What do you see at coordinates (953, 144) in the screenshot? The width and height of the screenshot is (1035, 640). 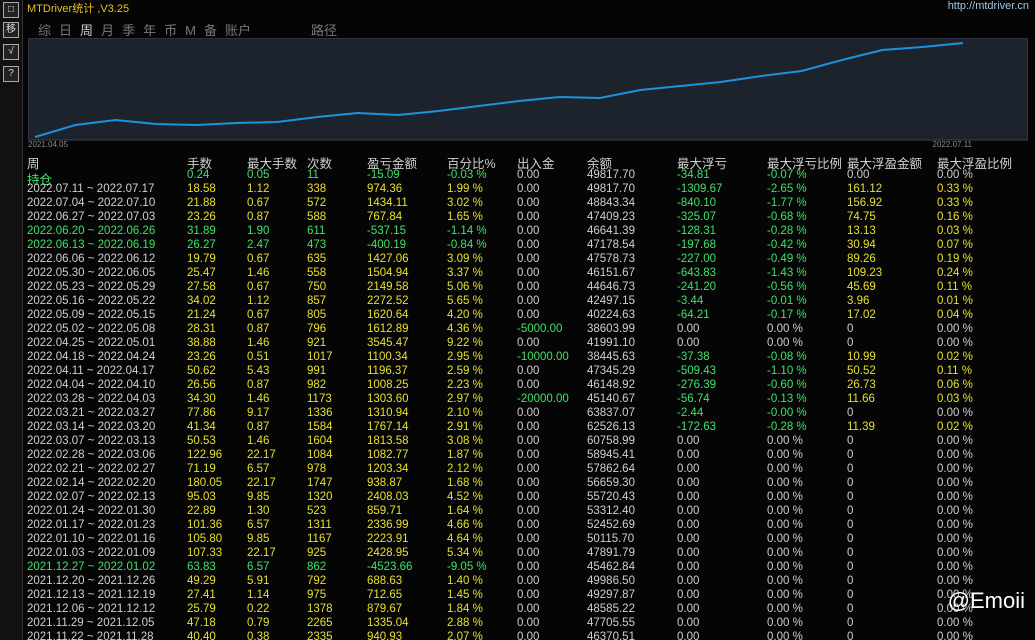 I see `x-end-label: 2022.07.11` at bounding box center [953, 144].